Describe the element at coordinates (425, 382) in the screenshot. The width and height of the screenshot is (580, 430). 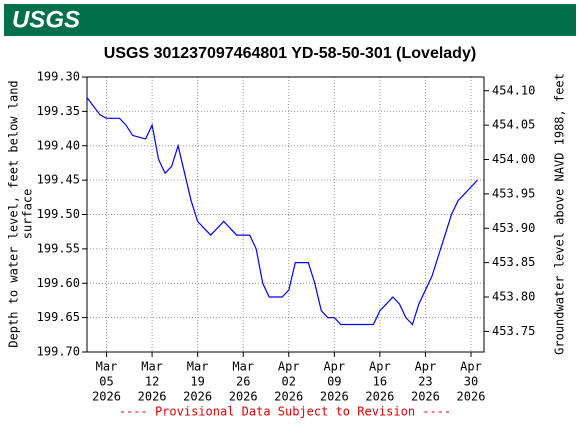
I see `x-tick-label: 23` at that location.